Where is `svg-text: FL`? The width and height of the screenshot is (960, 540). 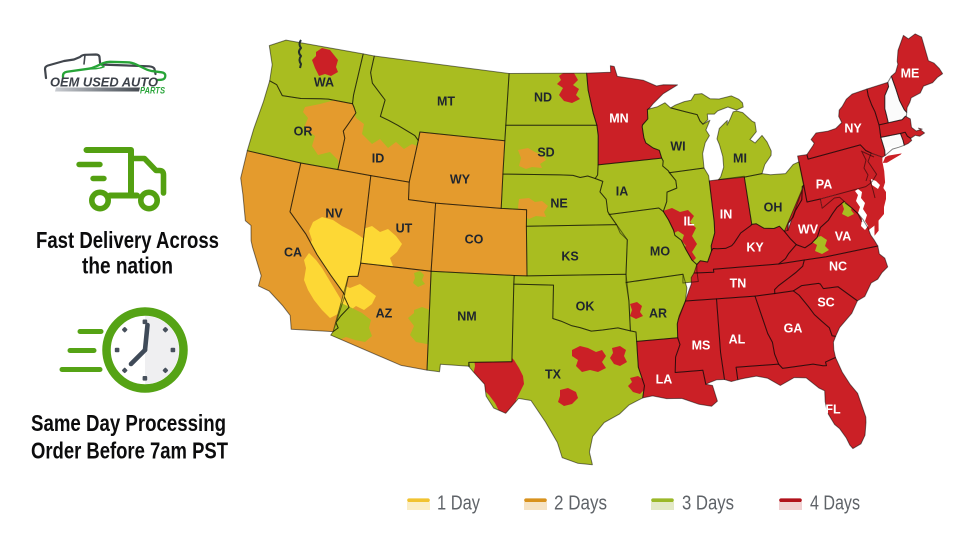 svg-text: FL is located at coordinates (833, 410).